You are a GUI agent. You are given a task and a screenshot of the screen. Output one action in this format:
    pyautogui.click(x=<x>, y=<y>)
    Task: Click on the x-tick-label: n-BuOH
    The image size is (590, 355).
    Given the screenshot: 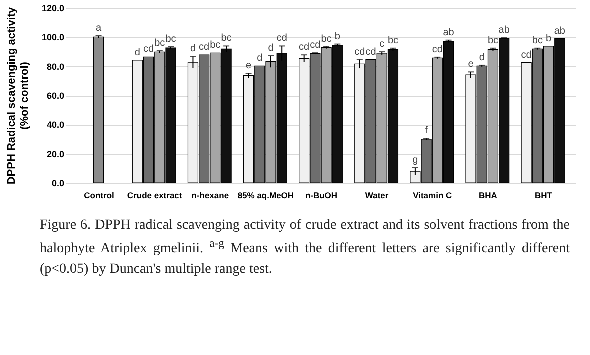 What is the action you would take?
    pyautogui.click(x=321, y=195)
    